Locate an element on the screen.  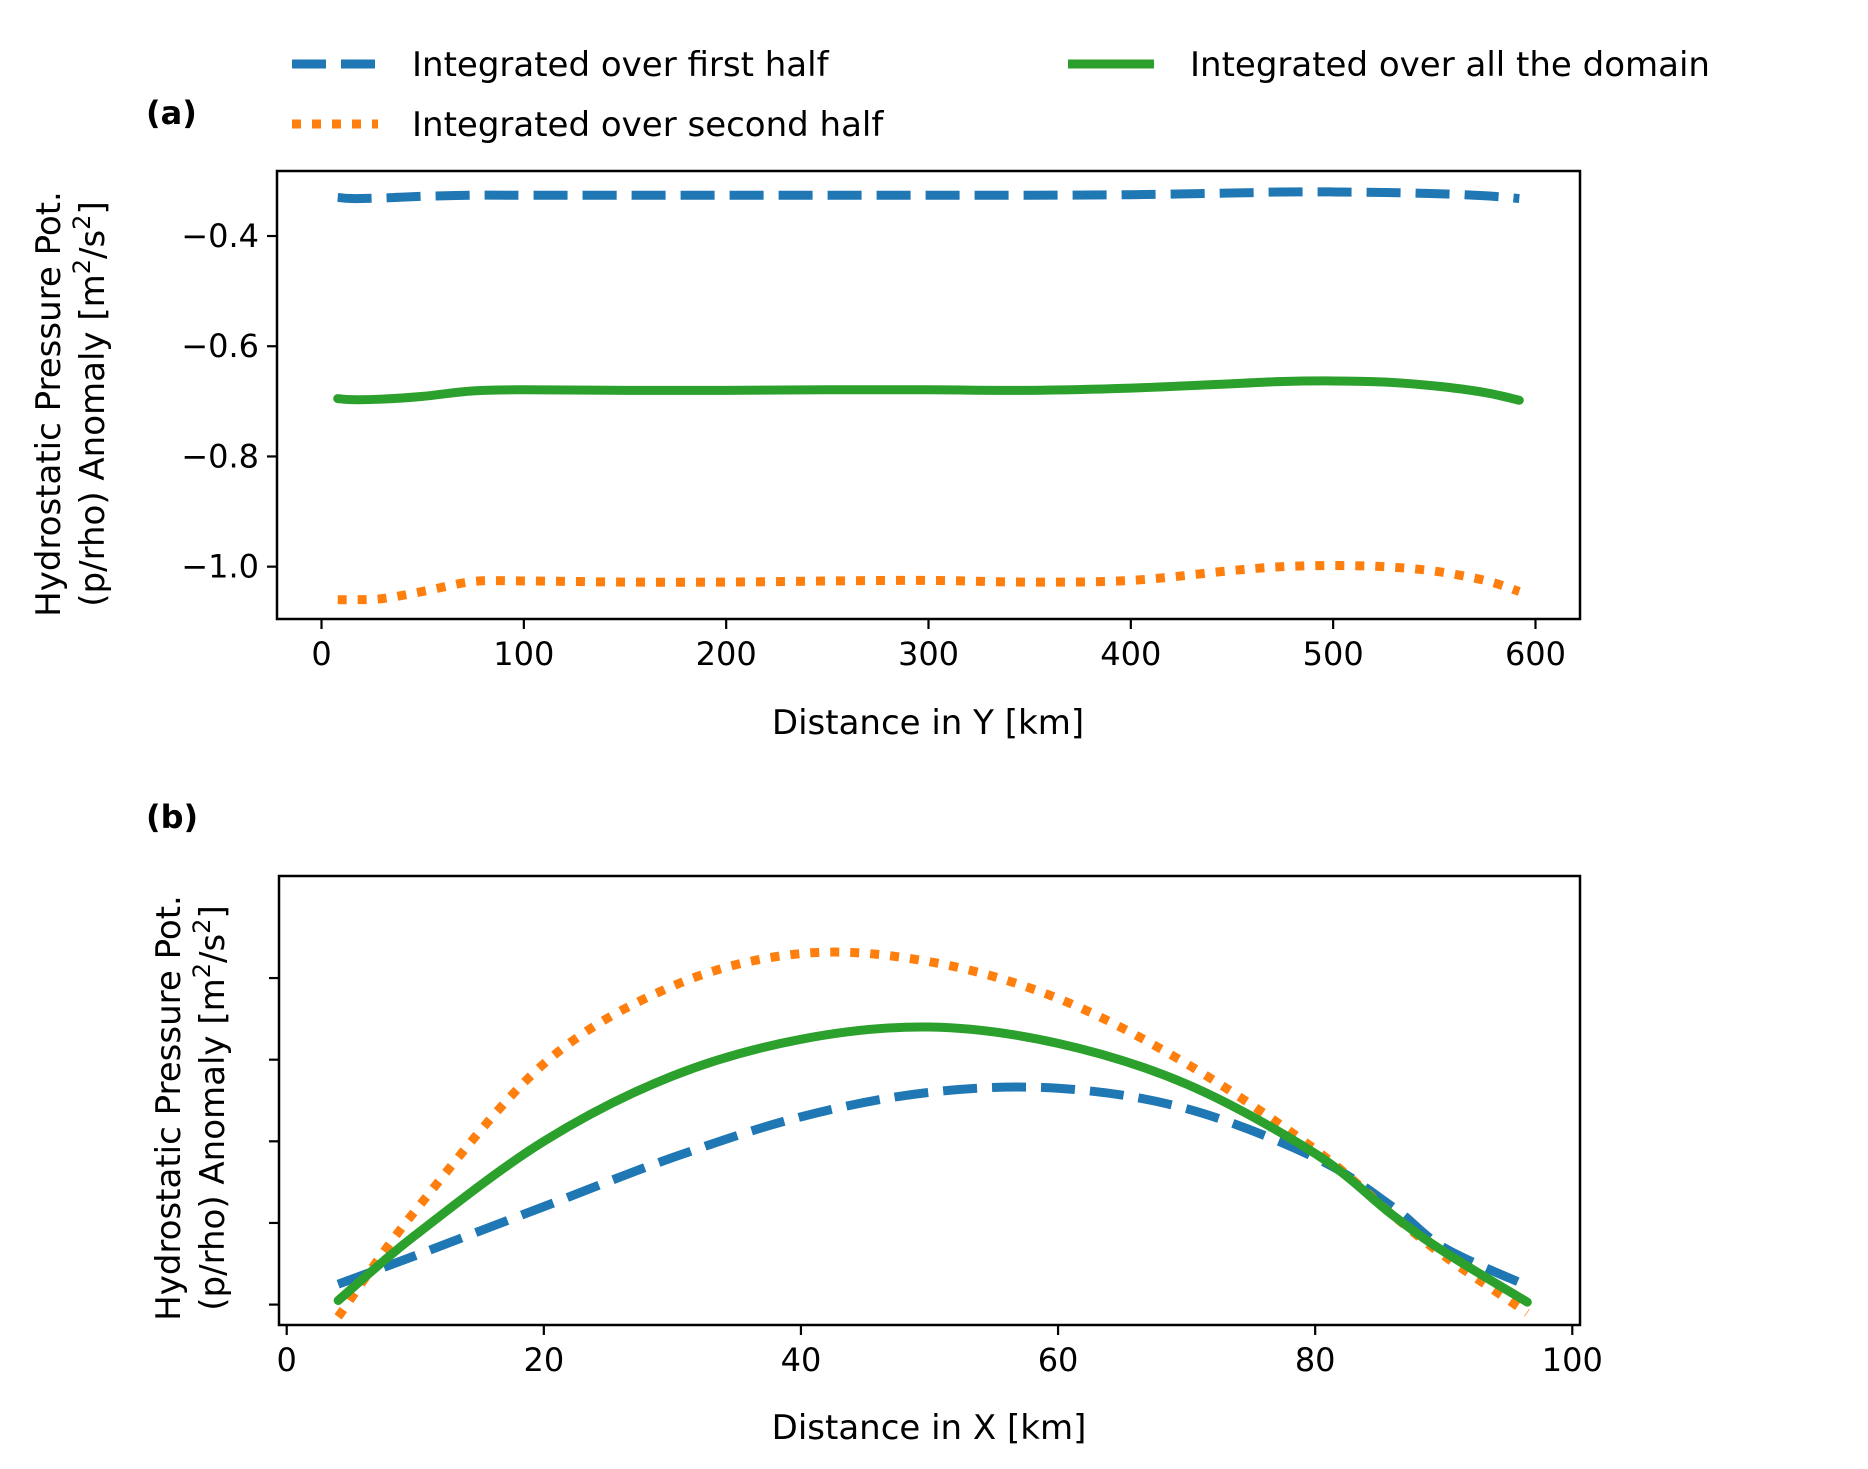
panel-b-xlabel: Distance in X [km] is located at coordinates (929, 1428).